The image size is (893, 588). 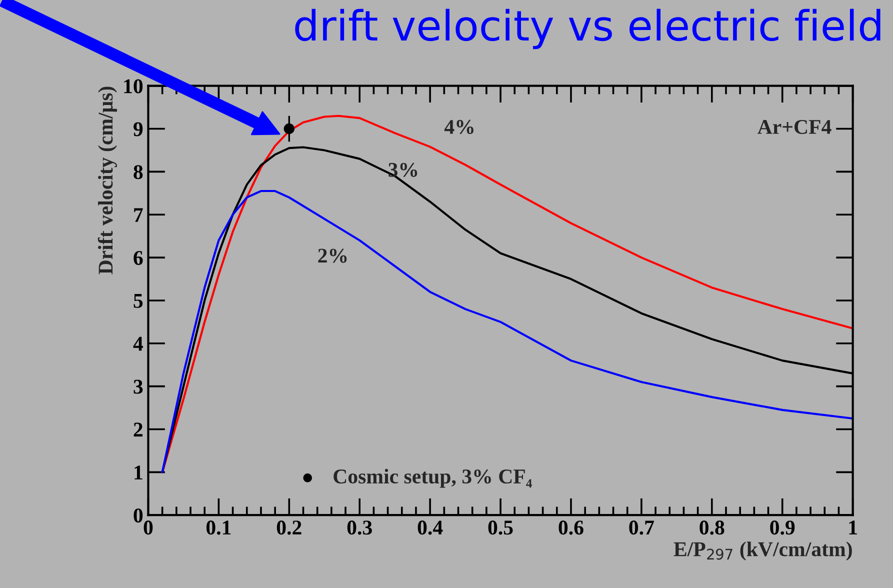 What do you see at coordinates (641, 527) in the screenshot?
I see `x-tick-label: 0.7` at bounding box center [641, 527].